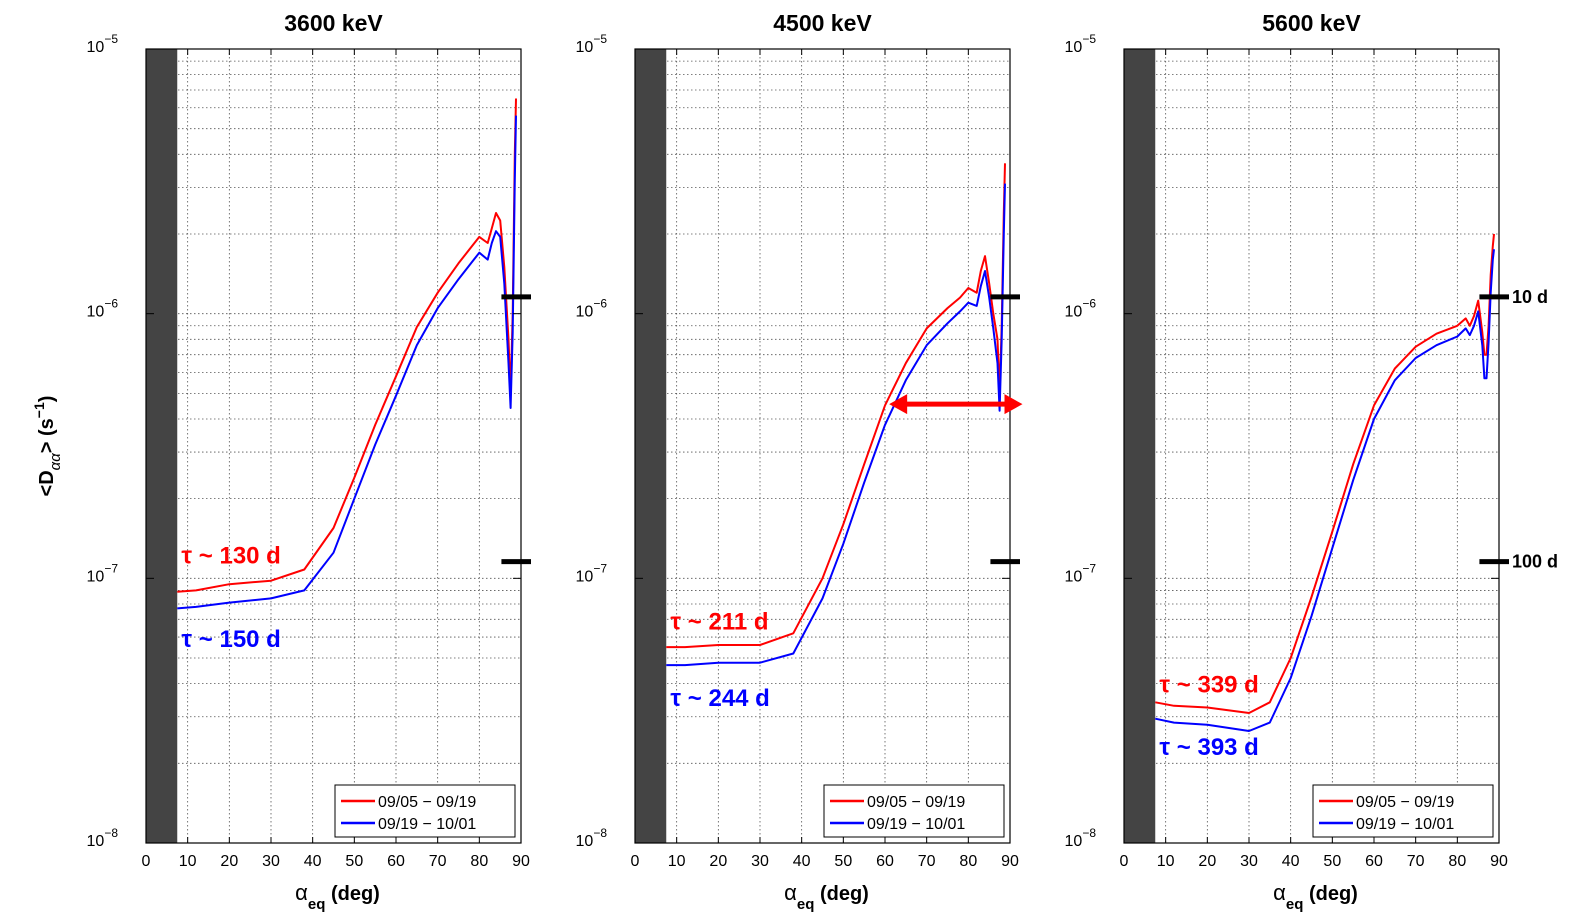 The image size is (1577, 924). What do you see at coordinates (230, 639) in the screenshot?
I see `timescale-annotation: τ ~ 150 d` at bounding box center [230, 639].